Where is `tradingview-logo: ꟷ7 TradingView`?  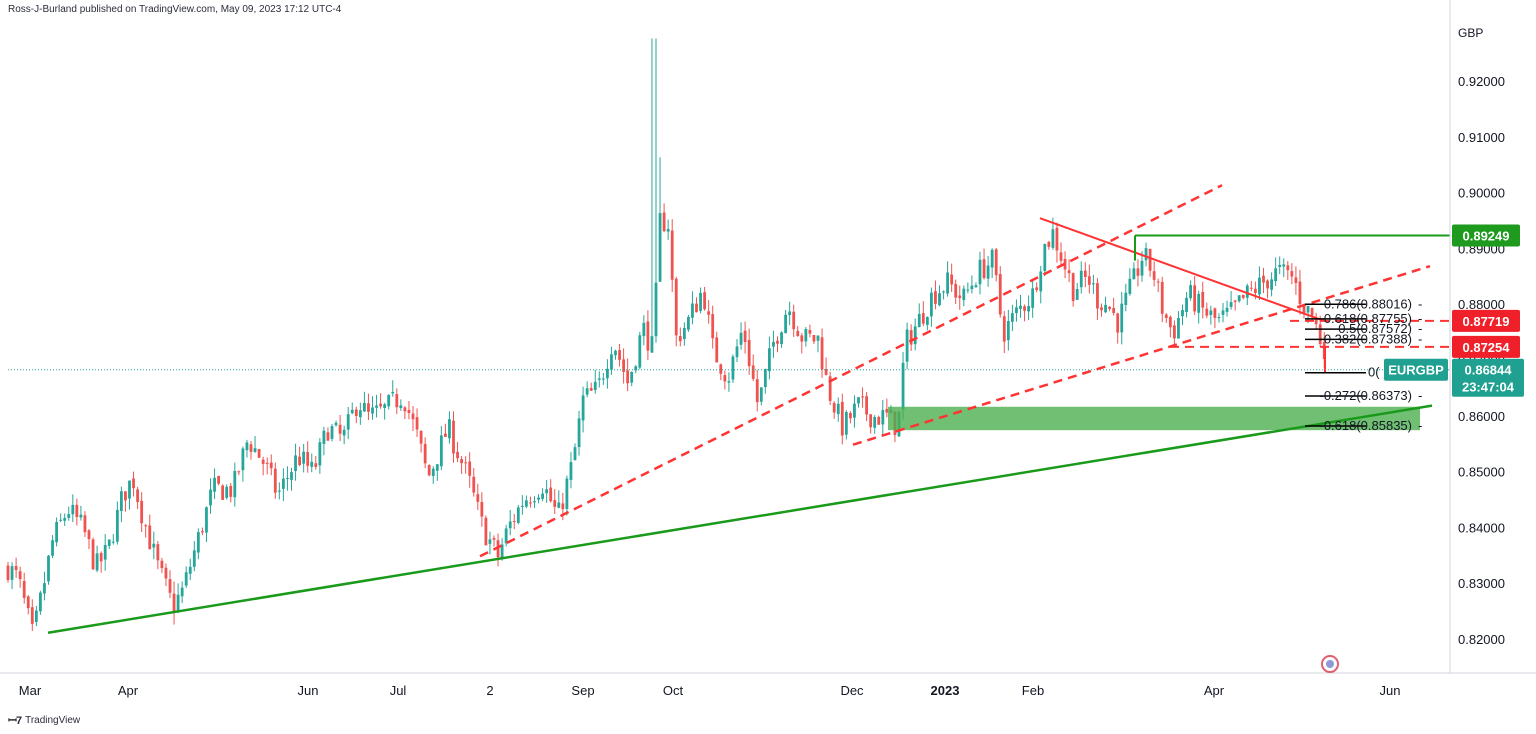
tradingview-logo: ꟷ7 TradingView is located at coordinates (44, 720).